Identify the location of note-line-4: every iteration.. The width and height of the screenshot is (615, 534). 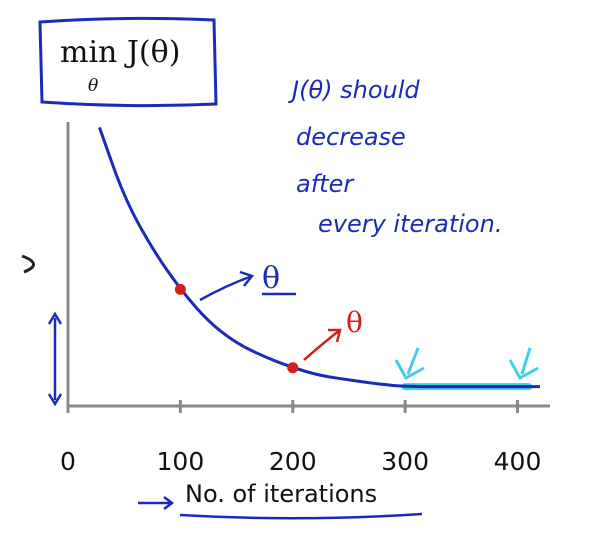
(410, 224).